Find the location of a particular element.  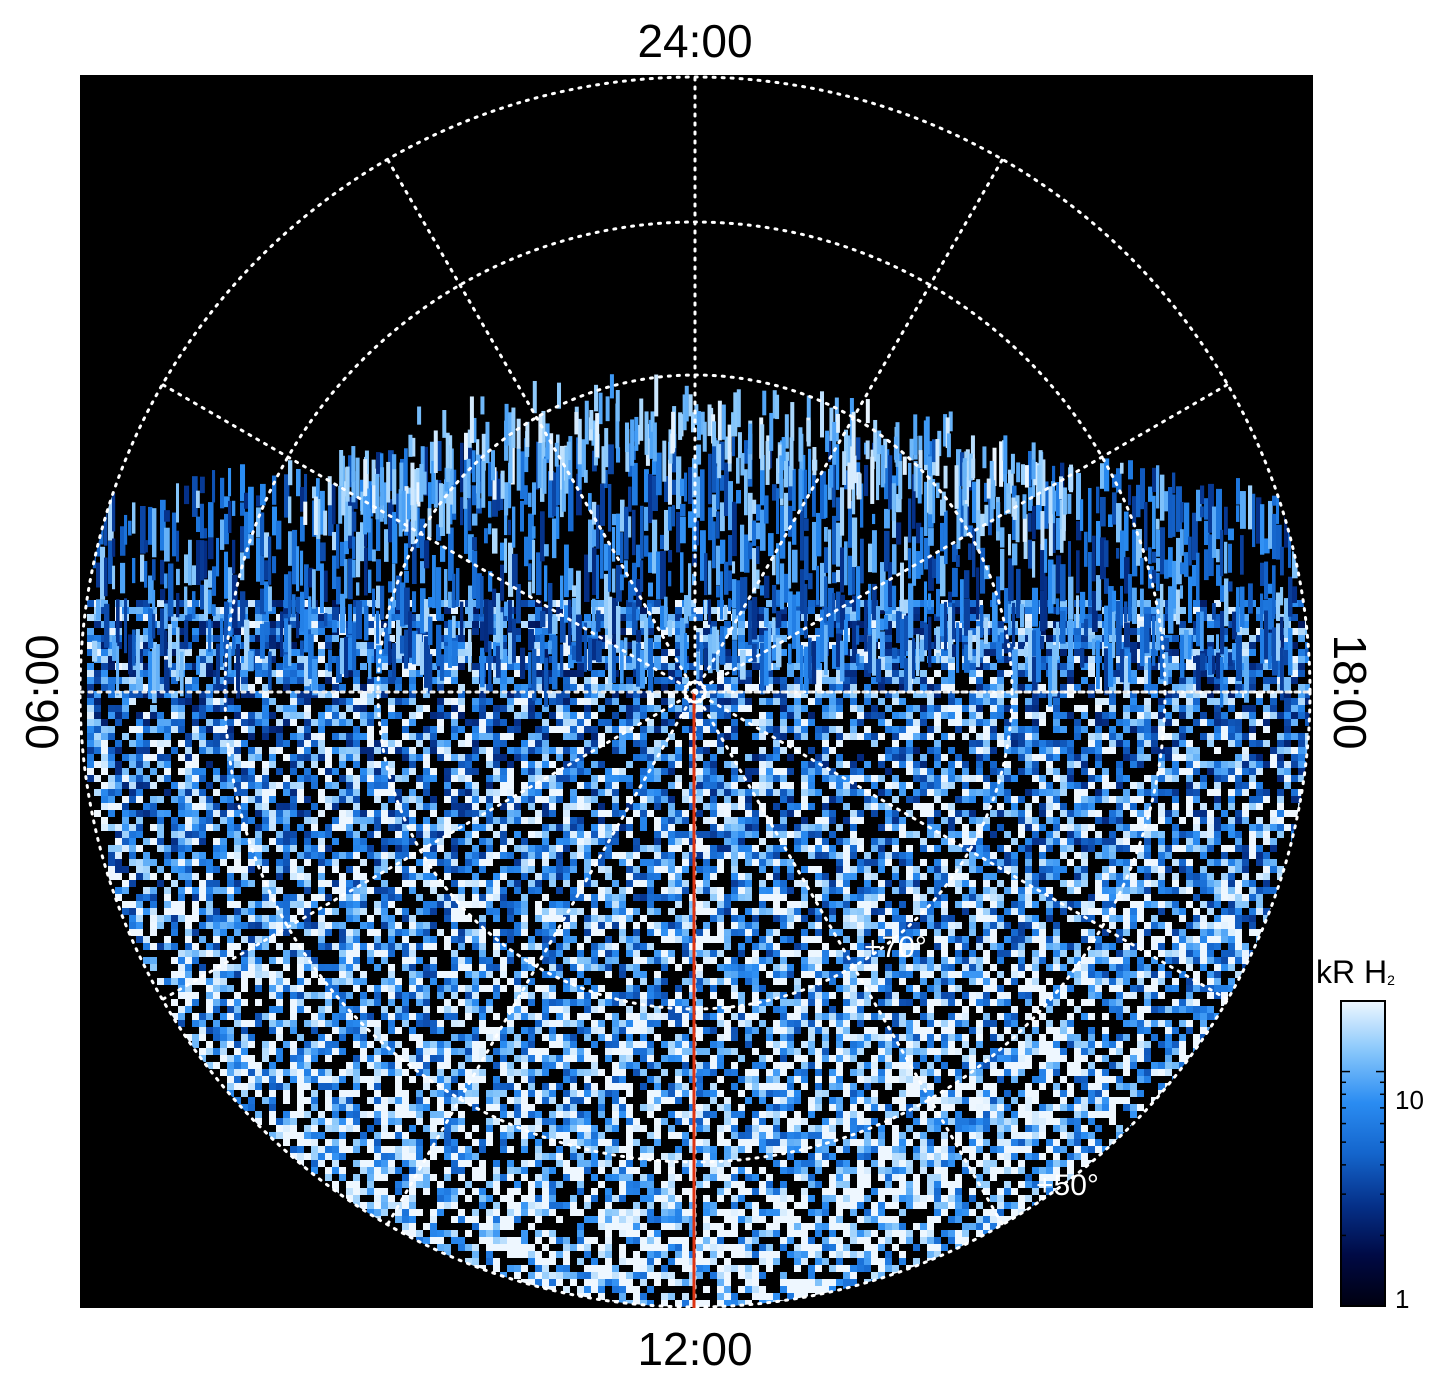

colorbar-title-subscript: 2 is located at coordinates (1391, 980).